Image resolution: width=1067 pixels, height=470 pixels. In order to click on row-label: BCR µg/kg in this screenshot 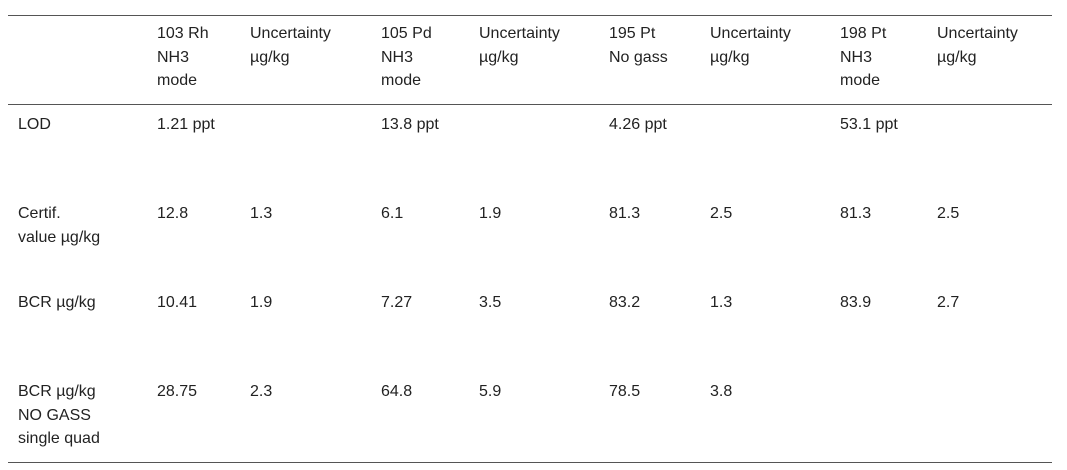, I will do `click(57, 303)`.